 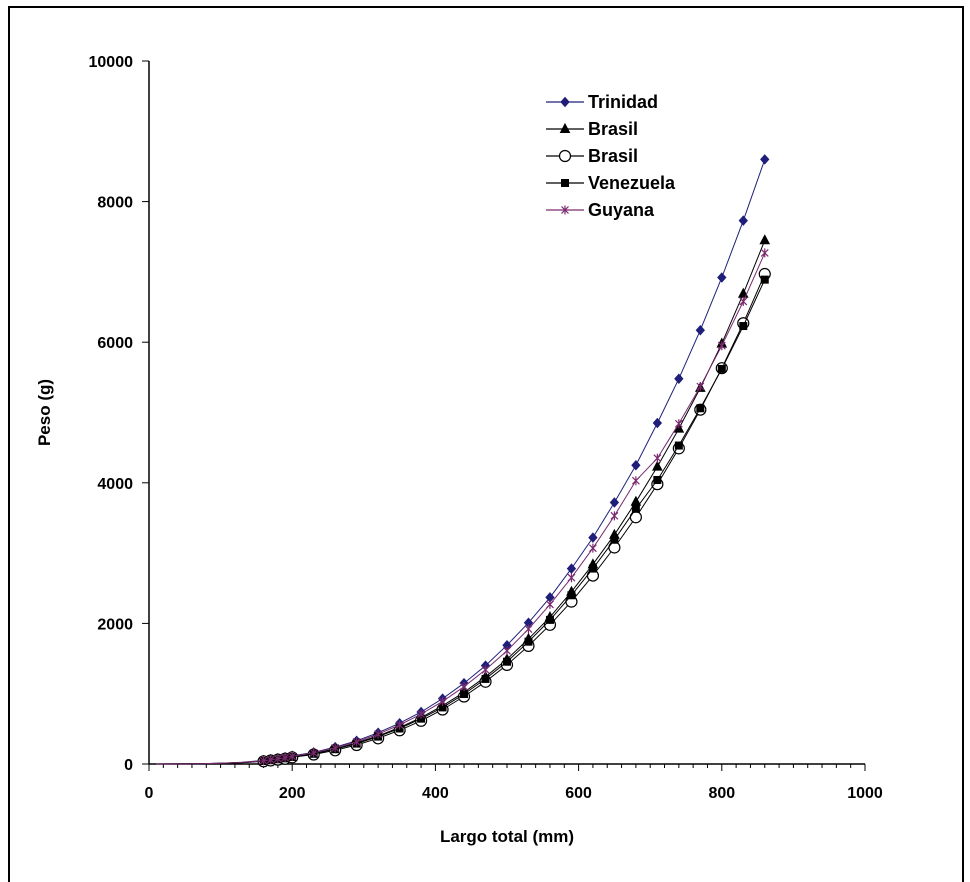 What do you see at coordinates (865, 793) in the screenshot?
I see `x-tick-label: 1000` at bounding box center [865, 793].